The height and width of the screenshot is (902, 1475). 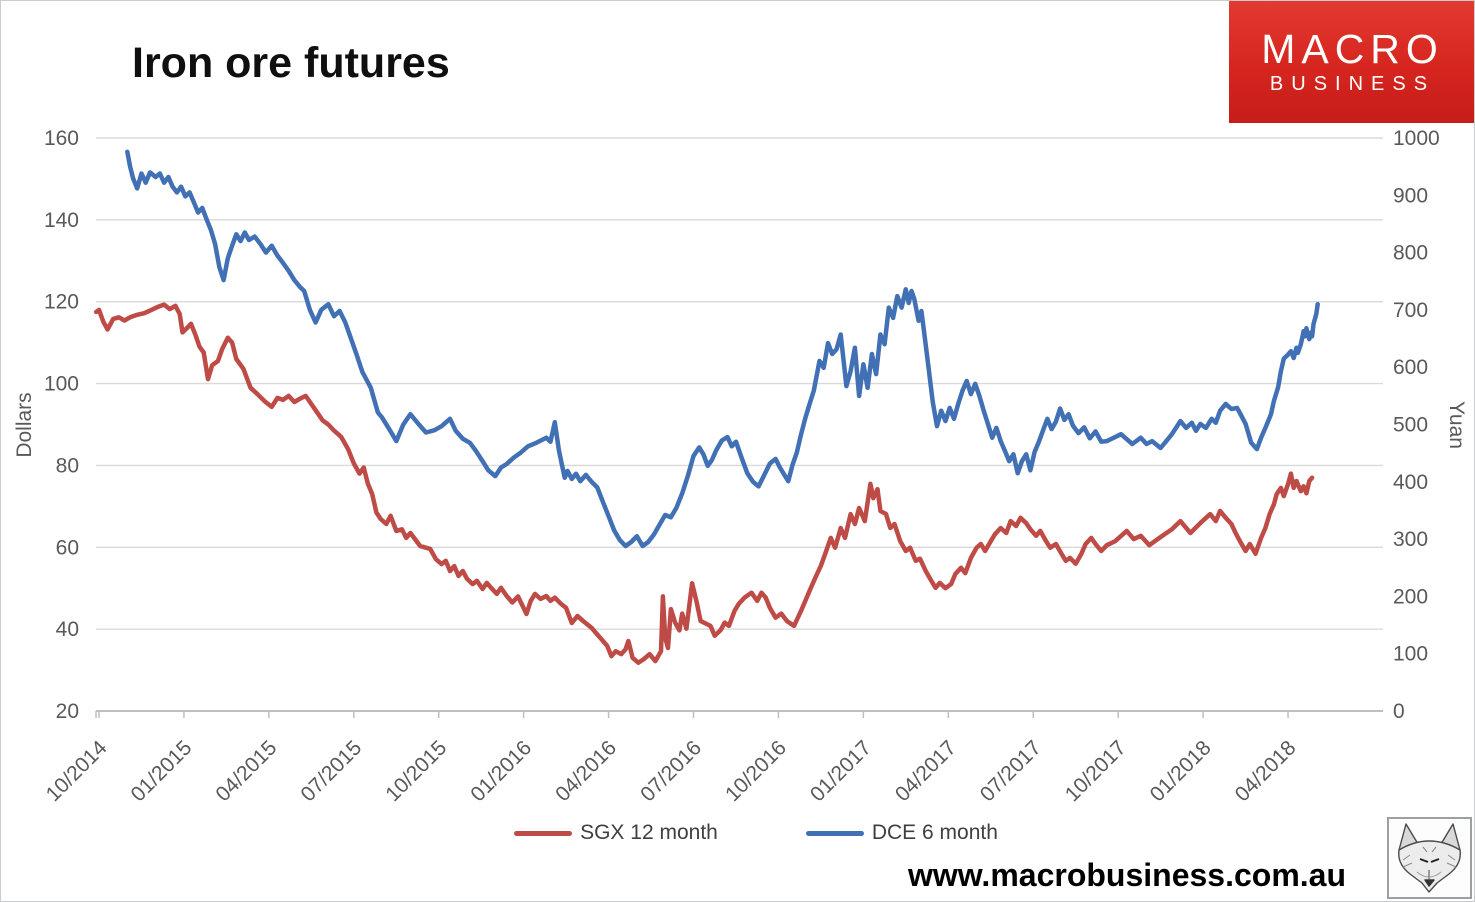 I want to click on dce-legend-swatch, so click(x=834, y=833).